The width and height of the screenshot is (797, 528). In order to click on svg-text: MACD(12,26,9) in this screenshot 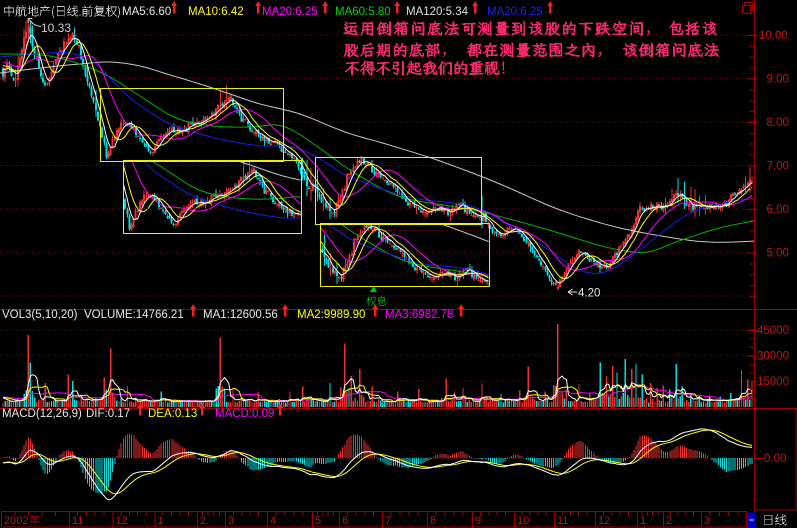, I will do `click(42, 414)`.